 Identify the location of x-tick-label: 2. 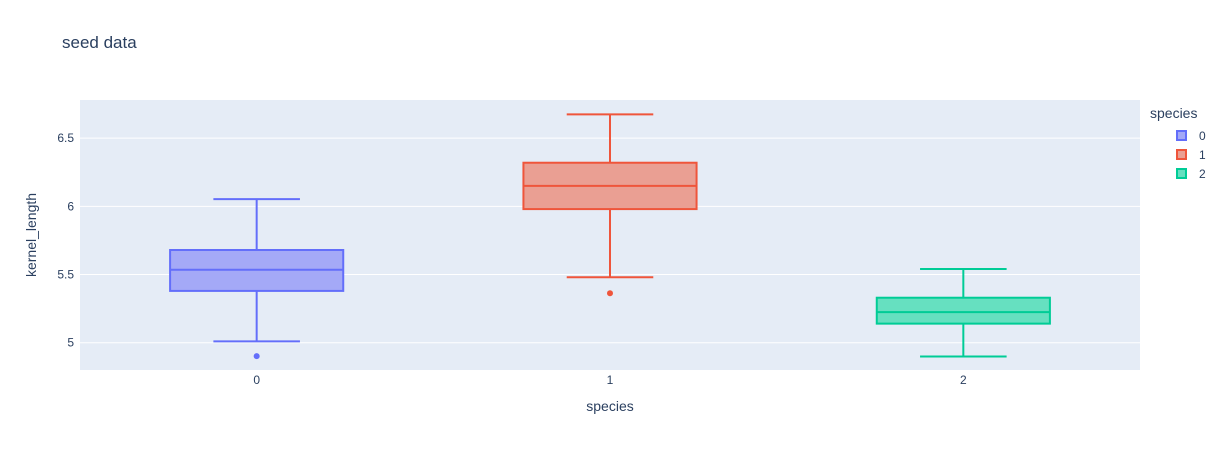
(963, 380).